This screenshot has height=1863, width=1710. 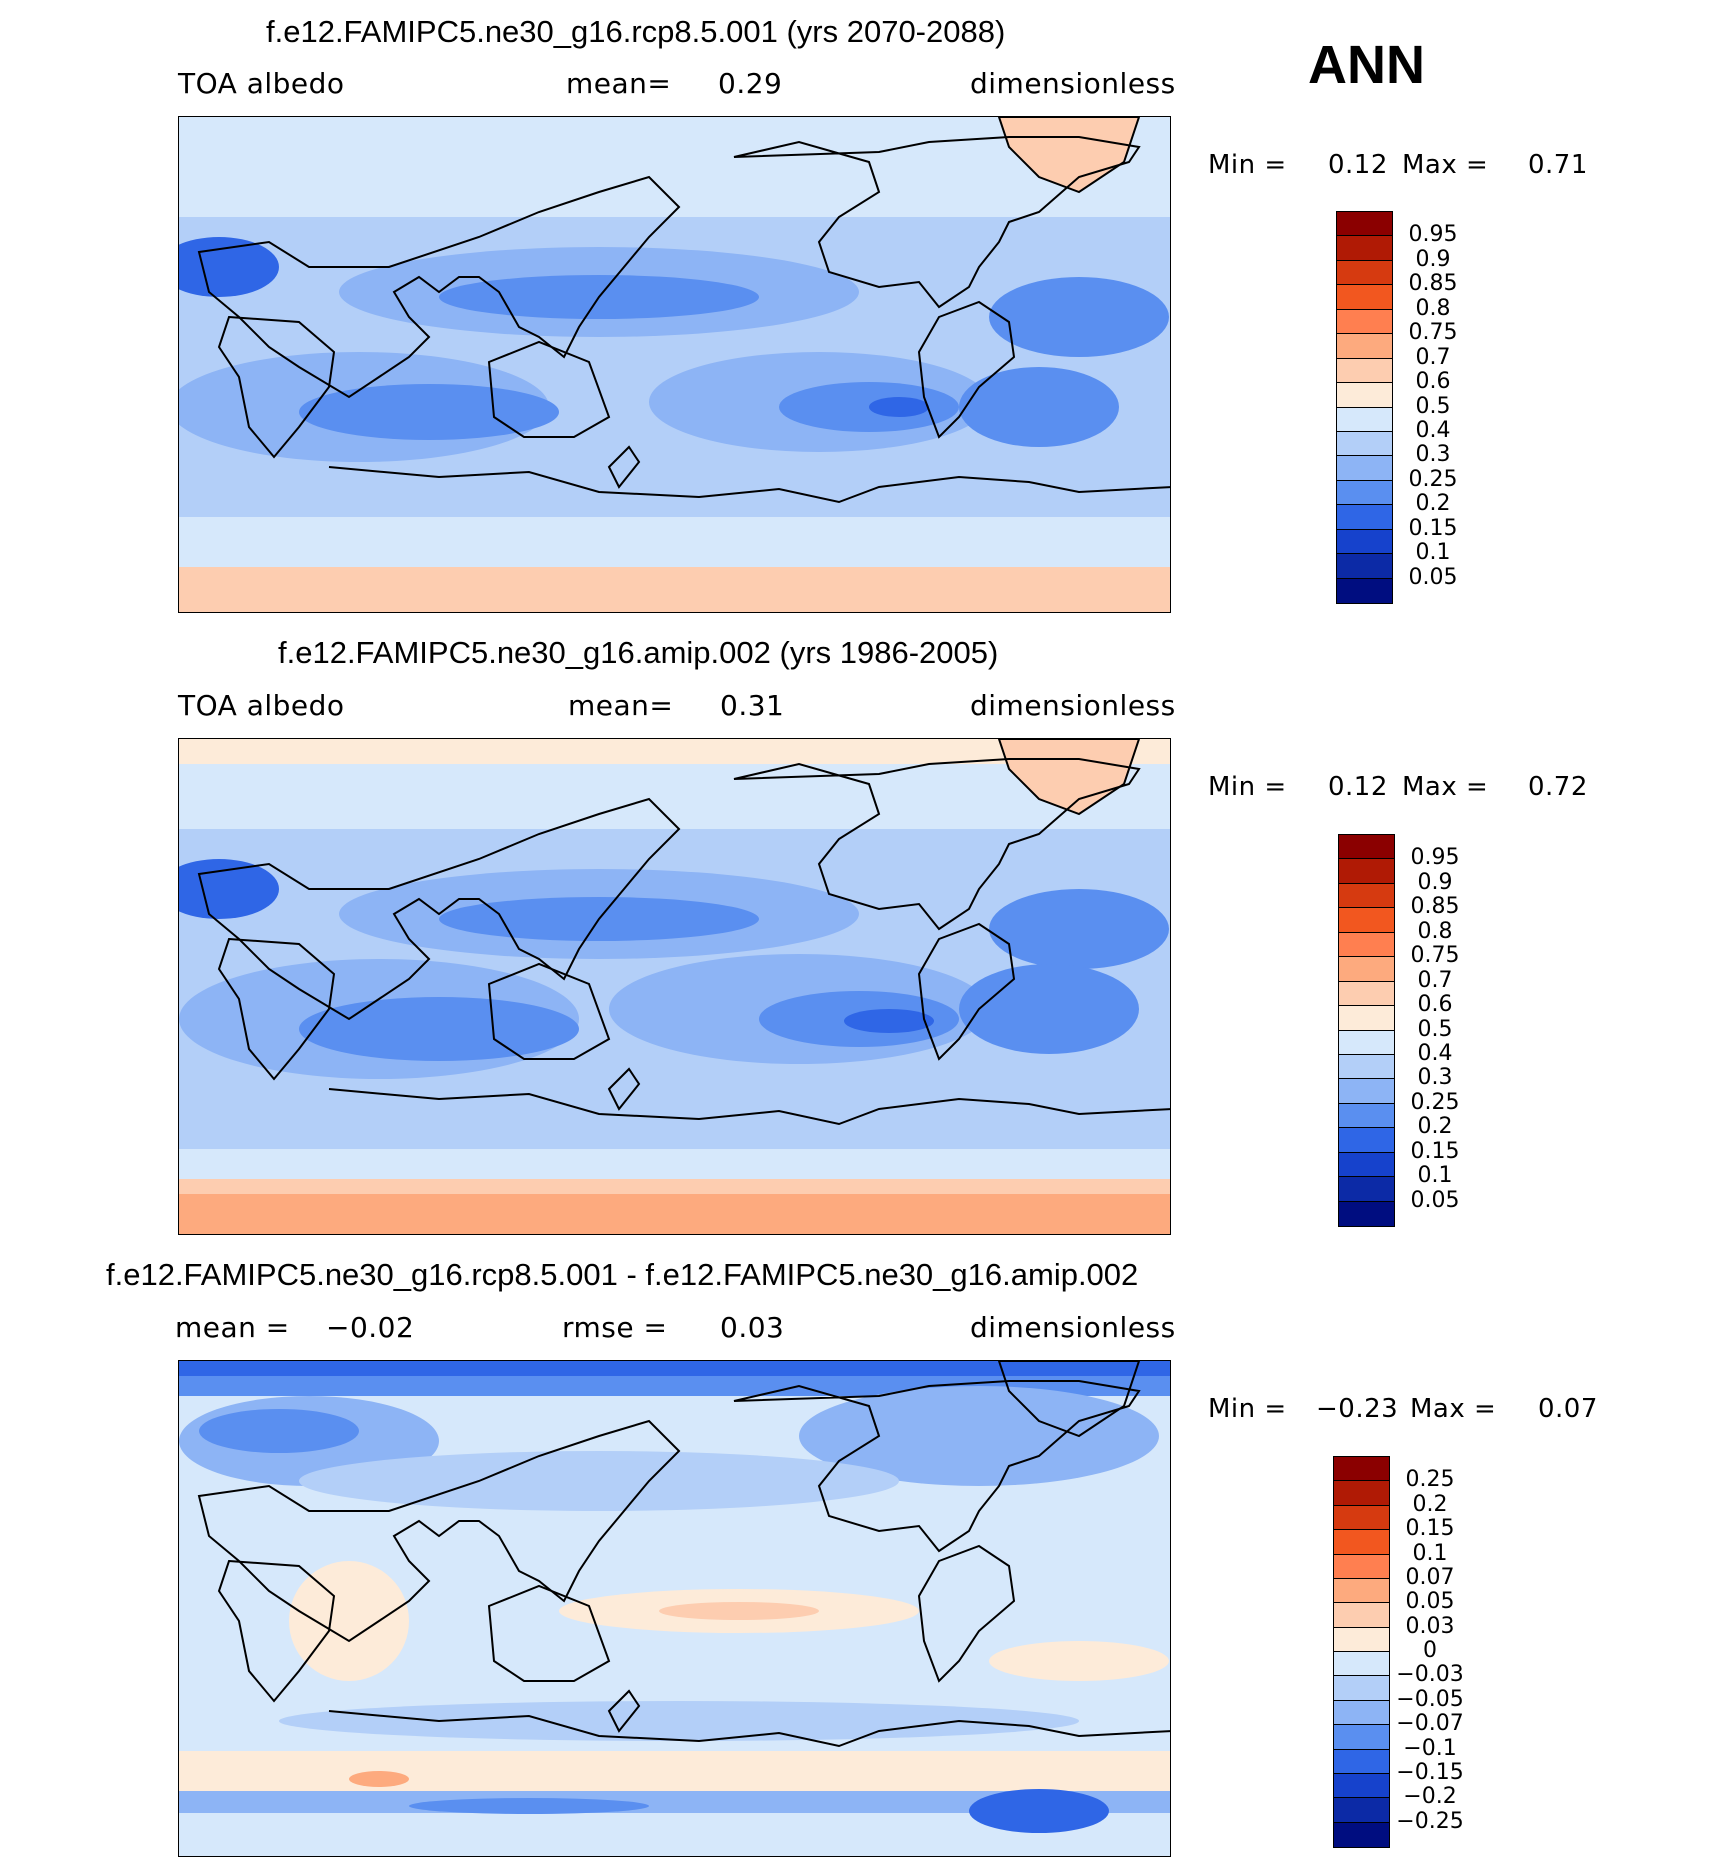 What do you see at coordinates (261, 705) in the screenshot?
I see `panel2-variable-label: TOA albedo` at bounding box center [261, 705].